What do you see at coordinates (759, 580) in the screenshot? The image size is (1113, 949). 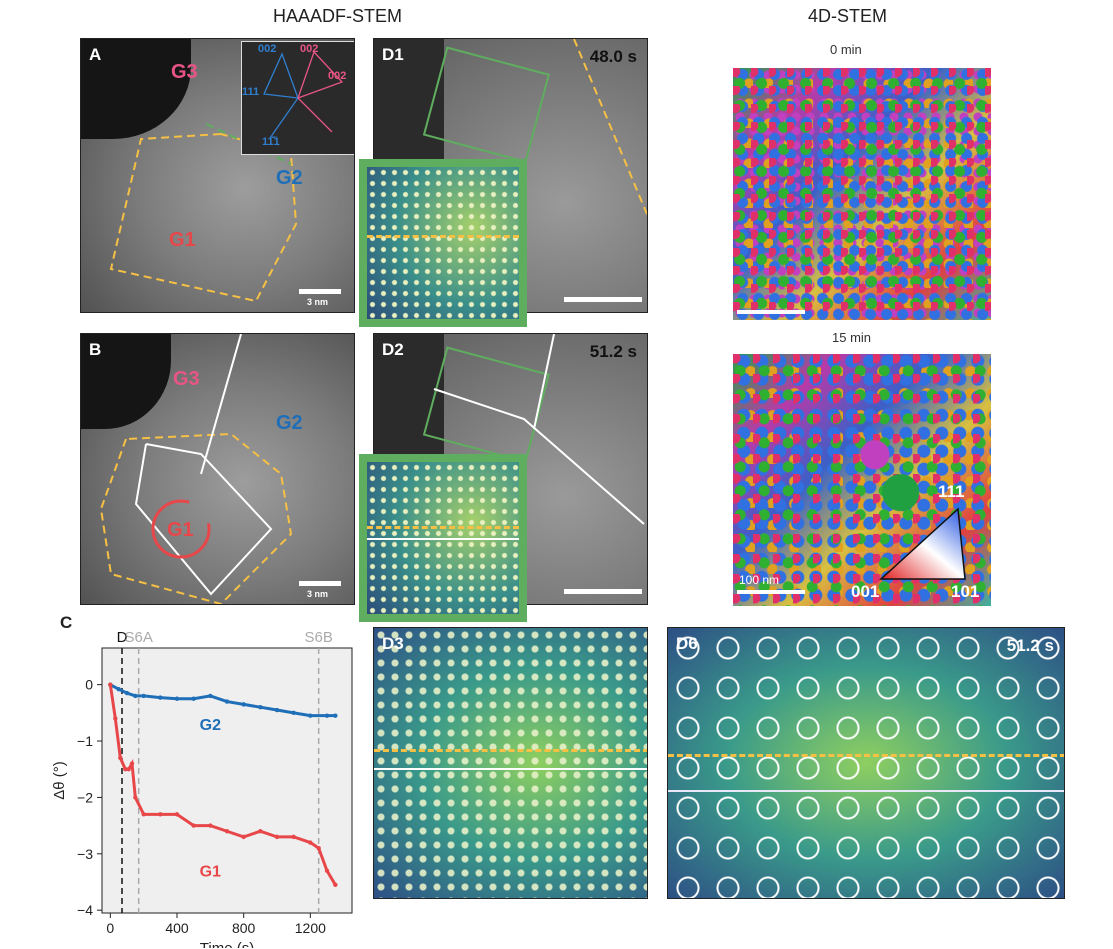 I see `scale-label: 100 nm` at bounding box center [759, 580].